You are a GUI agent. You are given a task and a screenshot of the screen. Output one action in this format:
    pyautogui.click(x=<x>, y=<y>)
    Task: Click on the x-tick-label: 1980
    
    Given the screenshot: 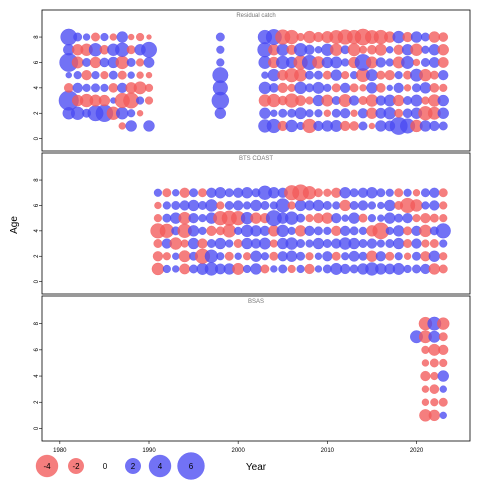 What is the action you would take?
    pyautogui.click(x=60, y=451)
    